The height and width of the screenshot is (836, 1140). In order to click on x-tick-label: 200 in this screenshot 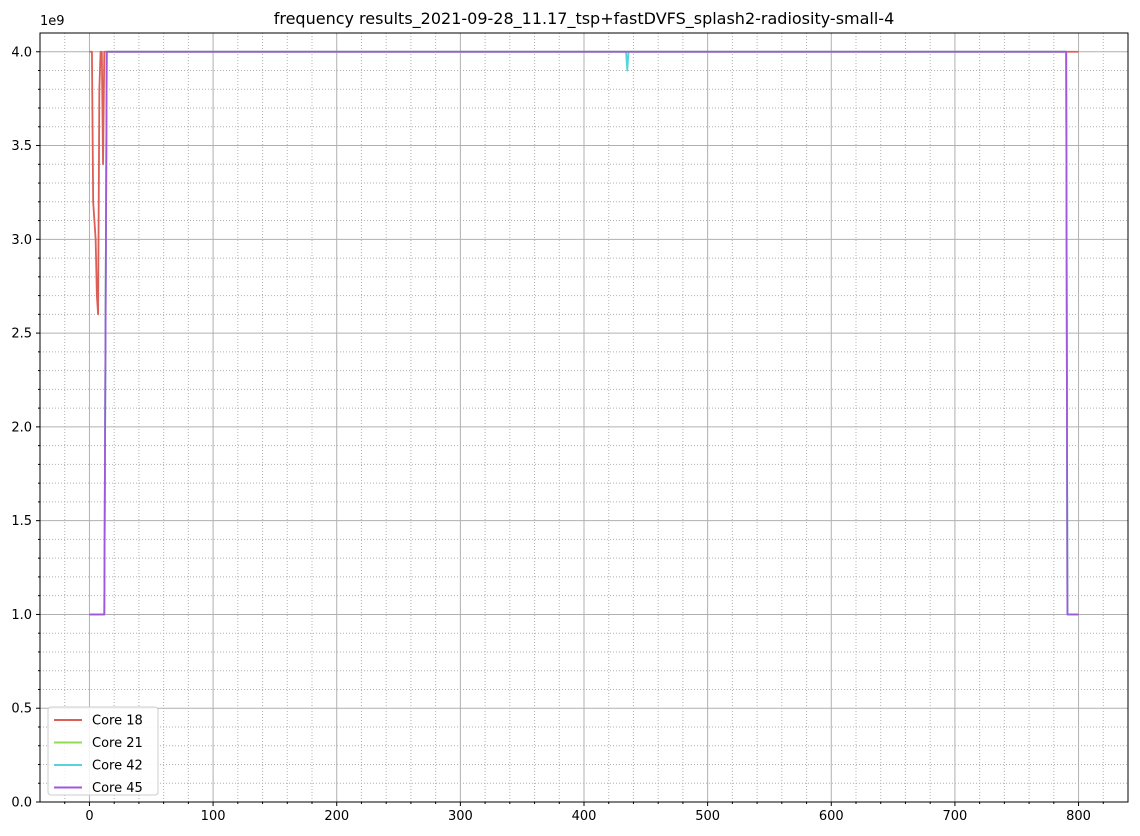, I will do `click(336, 816)`.